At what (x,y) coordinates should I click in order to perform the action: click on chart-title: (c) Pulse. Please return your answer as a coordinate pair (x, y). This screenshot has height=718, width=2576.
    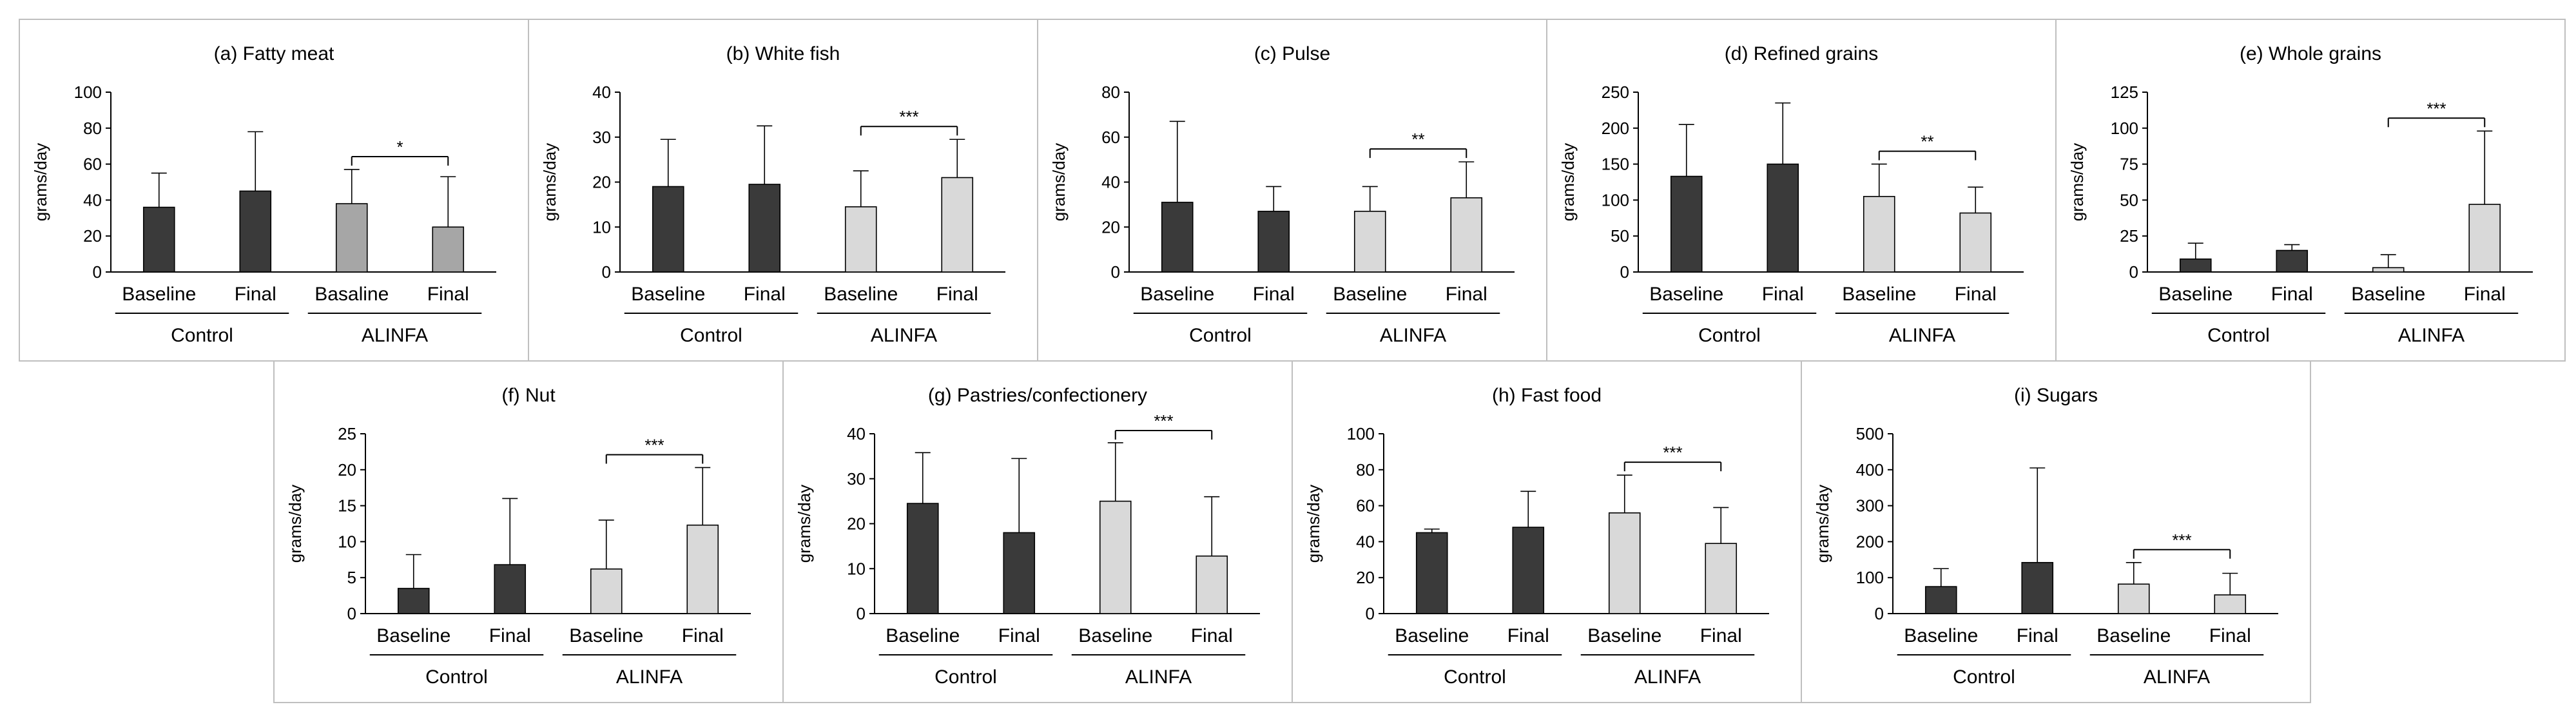
    Looking at the image, I should click on (1292, 53).